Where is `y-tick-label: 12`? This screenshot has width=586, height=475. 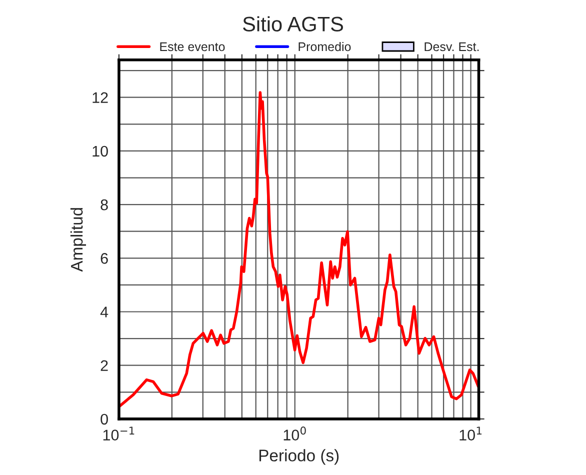
y-tick-label: 12 is located at coordinates (100, 97).